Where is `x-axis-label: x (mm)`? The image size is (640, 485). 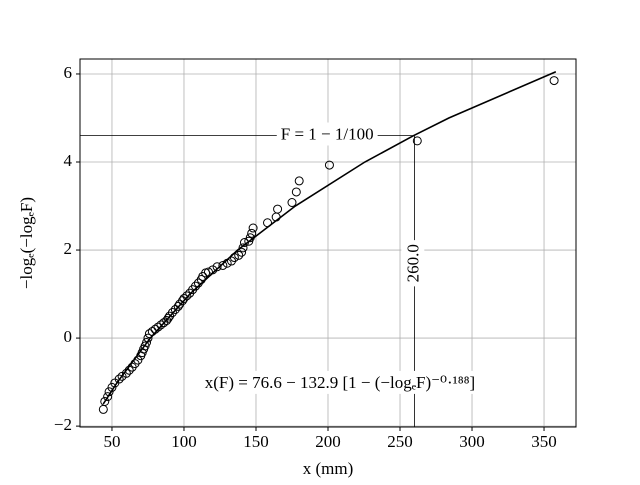
x-axis-label: x (mm) is located at coordinates (328, 468).